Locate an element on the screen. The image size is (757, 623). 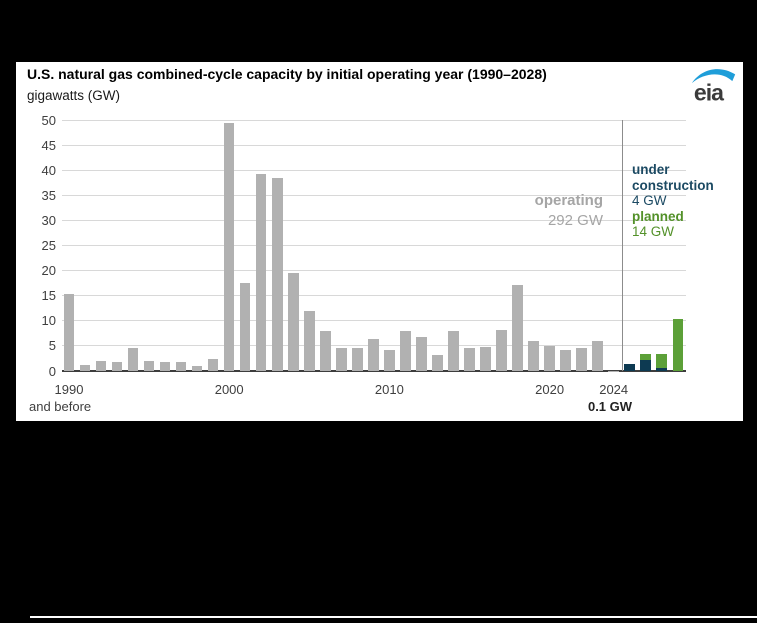
bar-2014-operating is located at coordinates (453, 350).